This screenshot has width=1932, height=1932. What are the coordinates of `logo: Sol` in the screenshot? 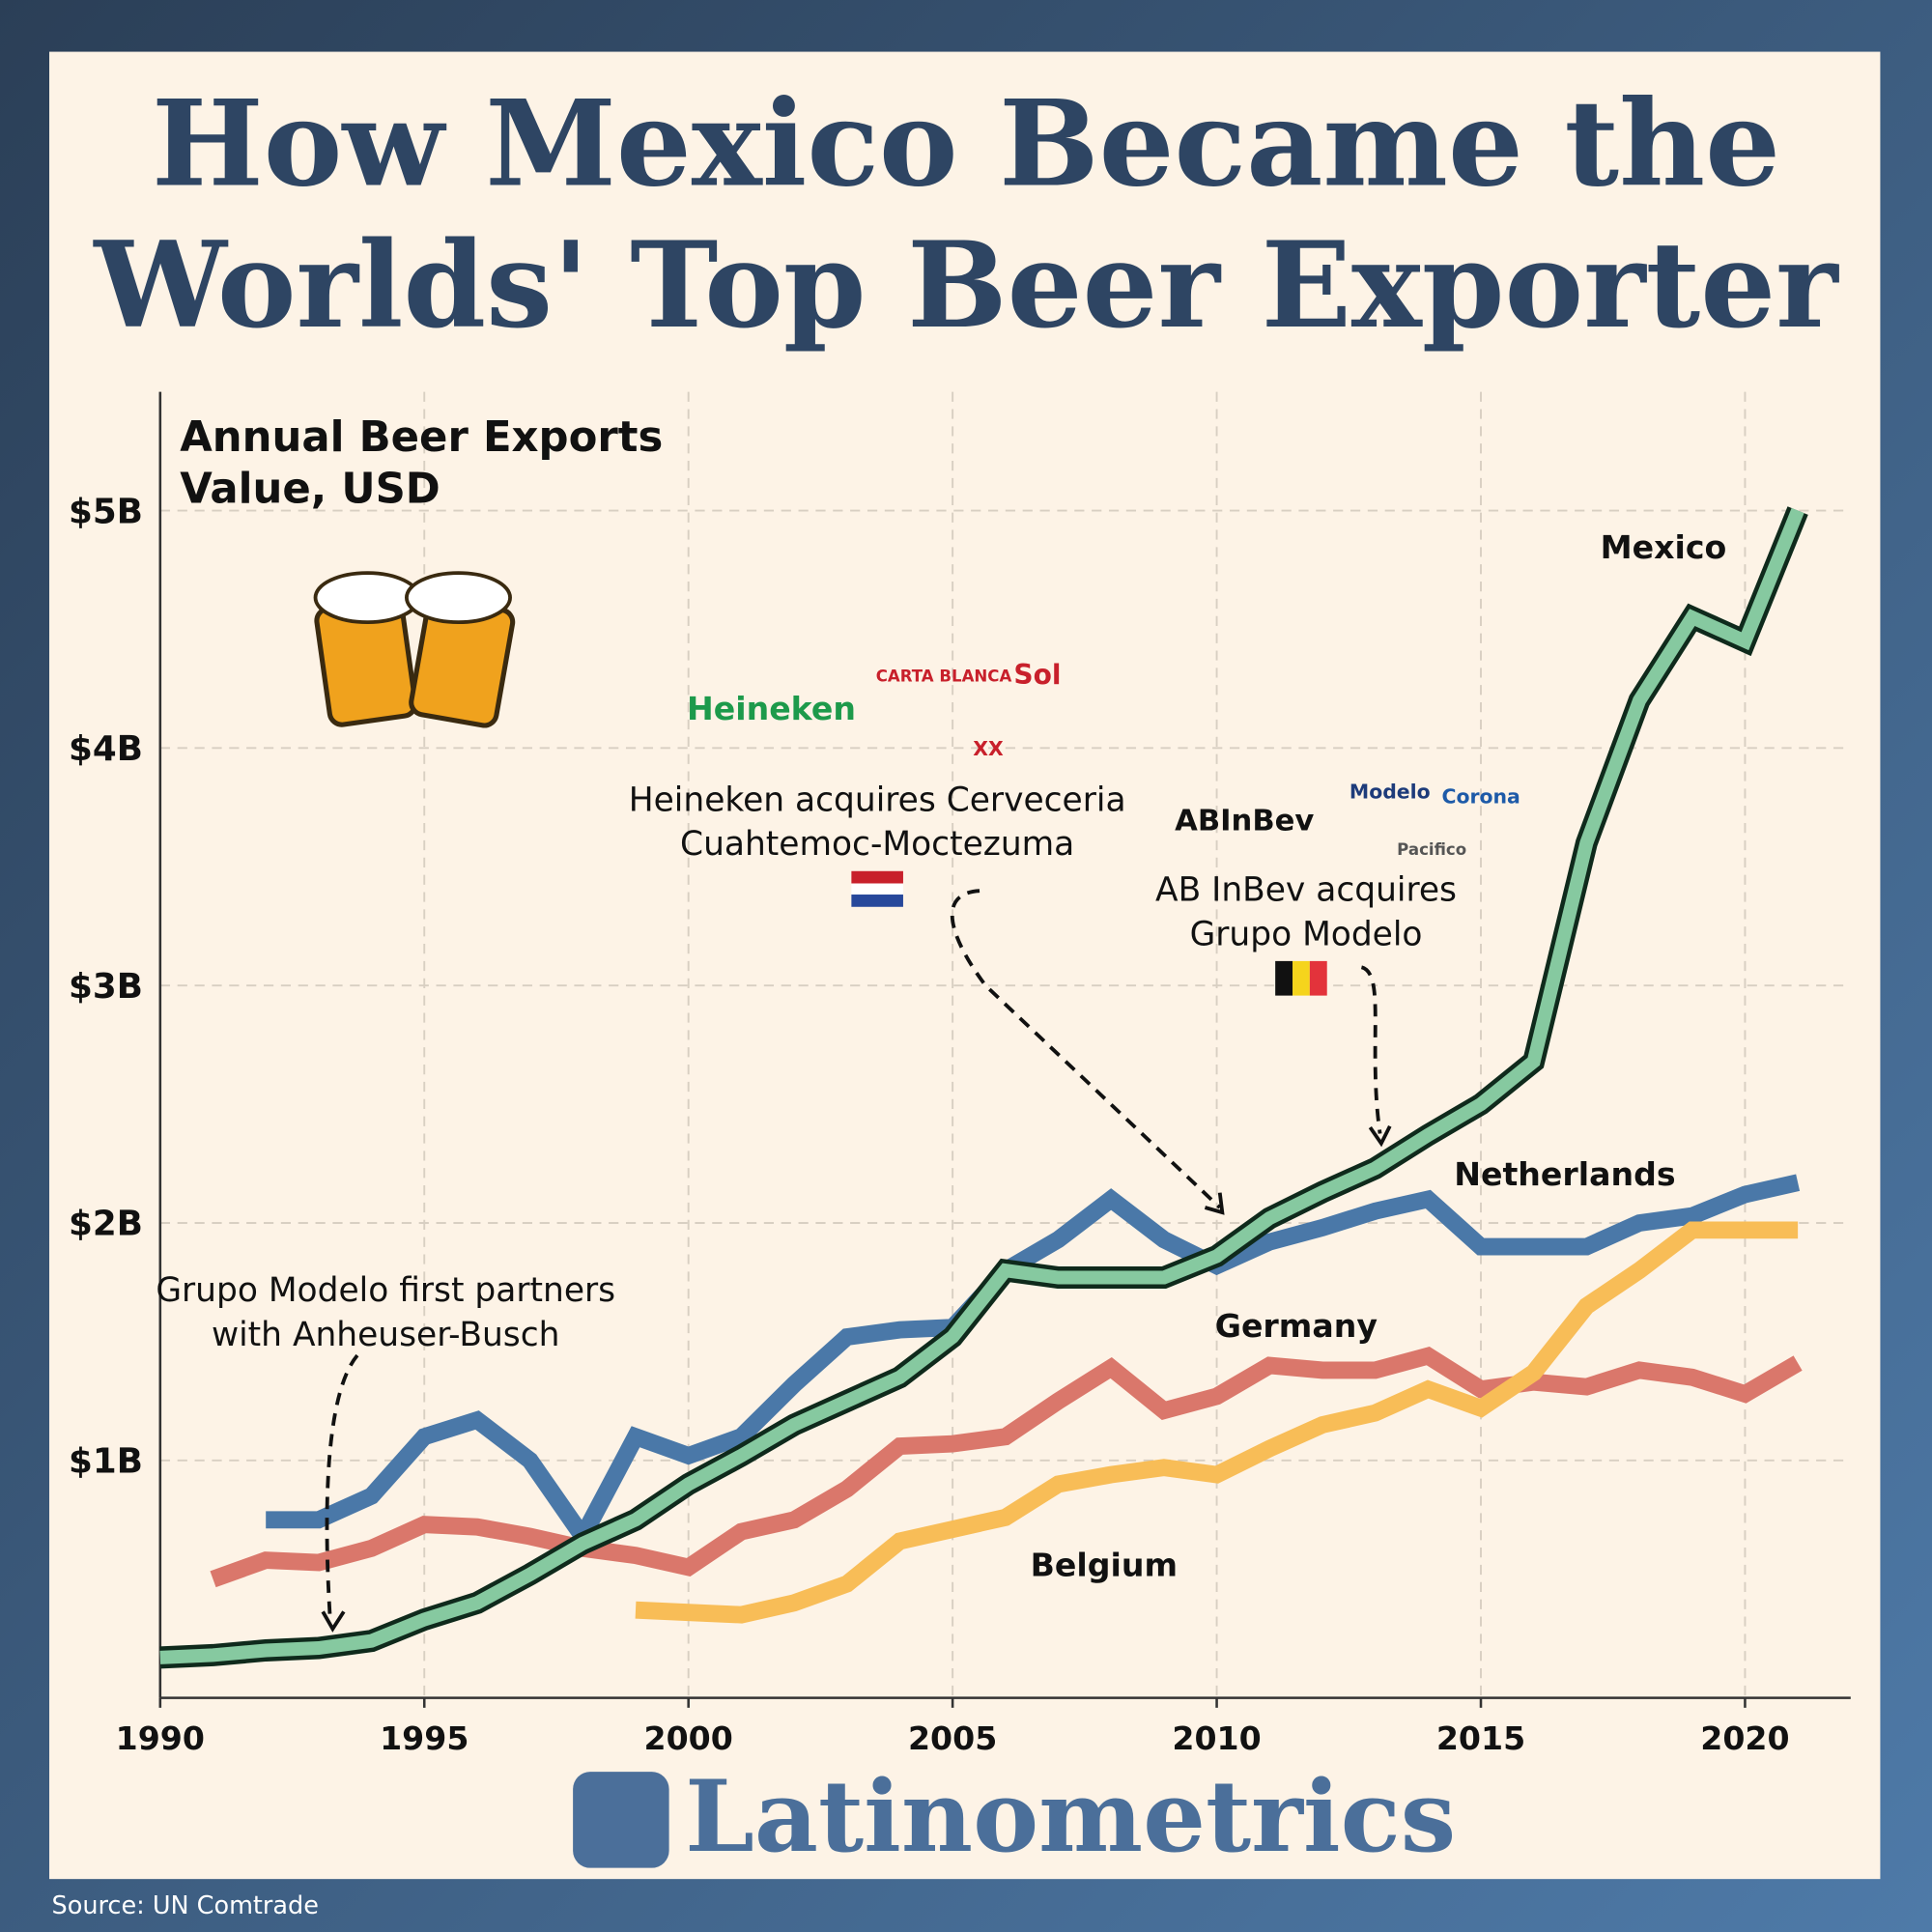 It's located at (1037, 675).